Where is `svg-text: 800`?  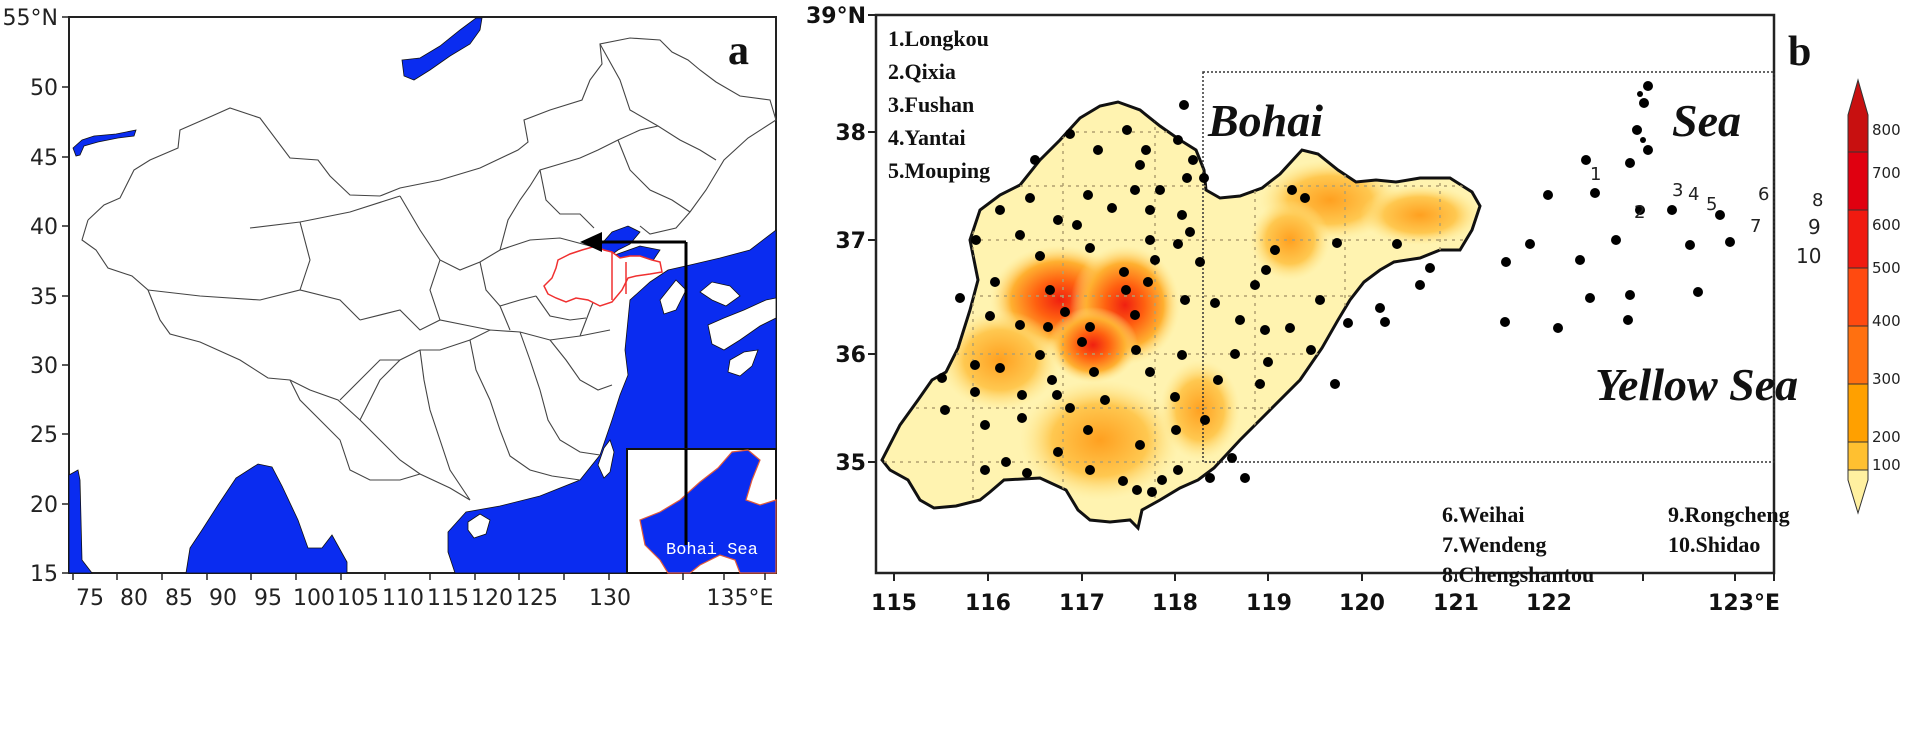
svg-text: 800 is located at coordinates (1886, 130).